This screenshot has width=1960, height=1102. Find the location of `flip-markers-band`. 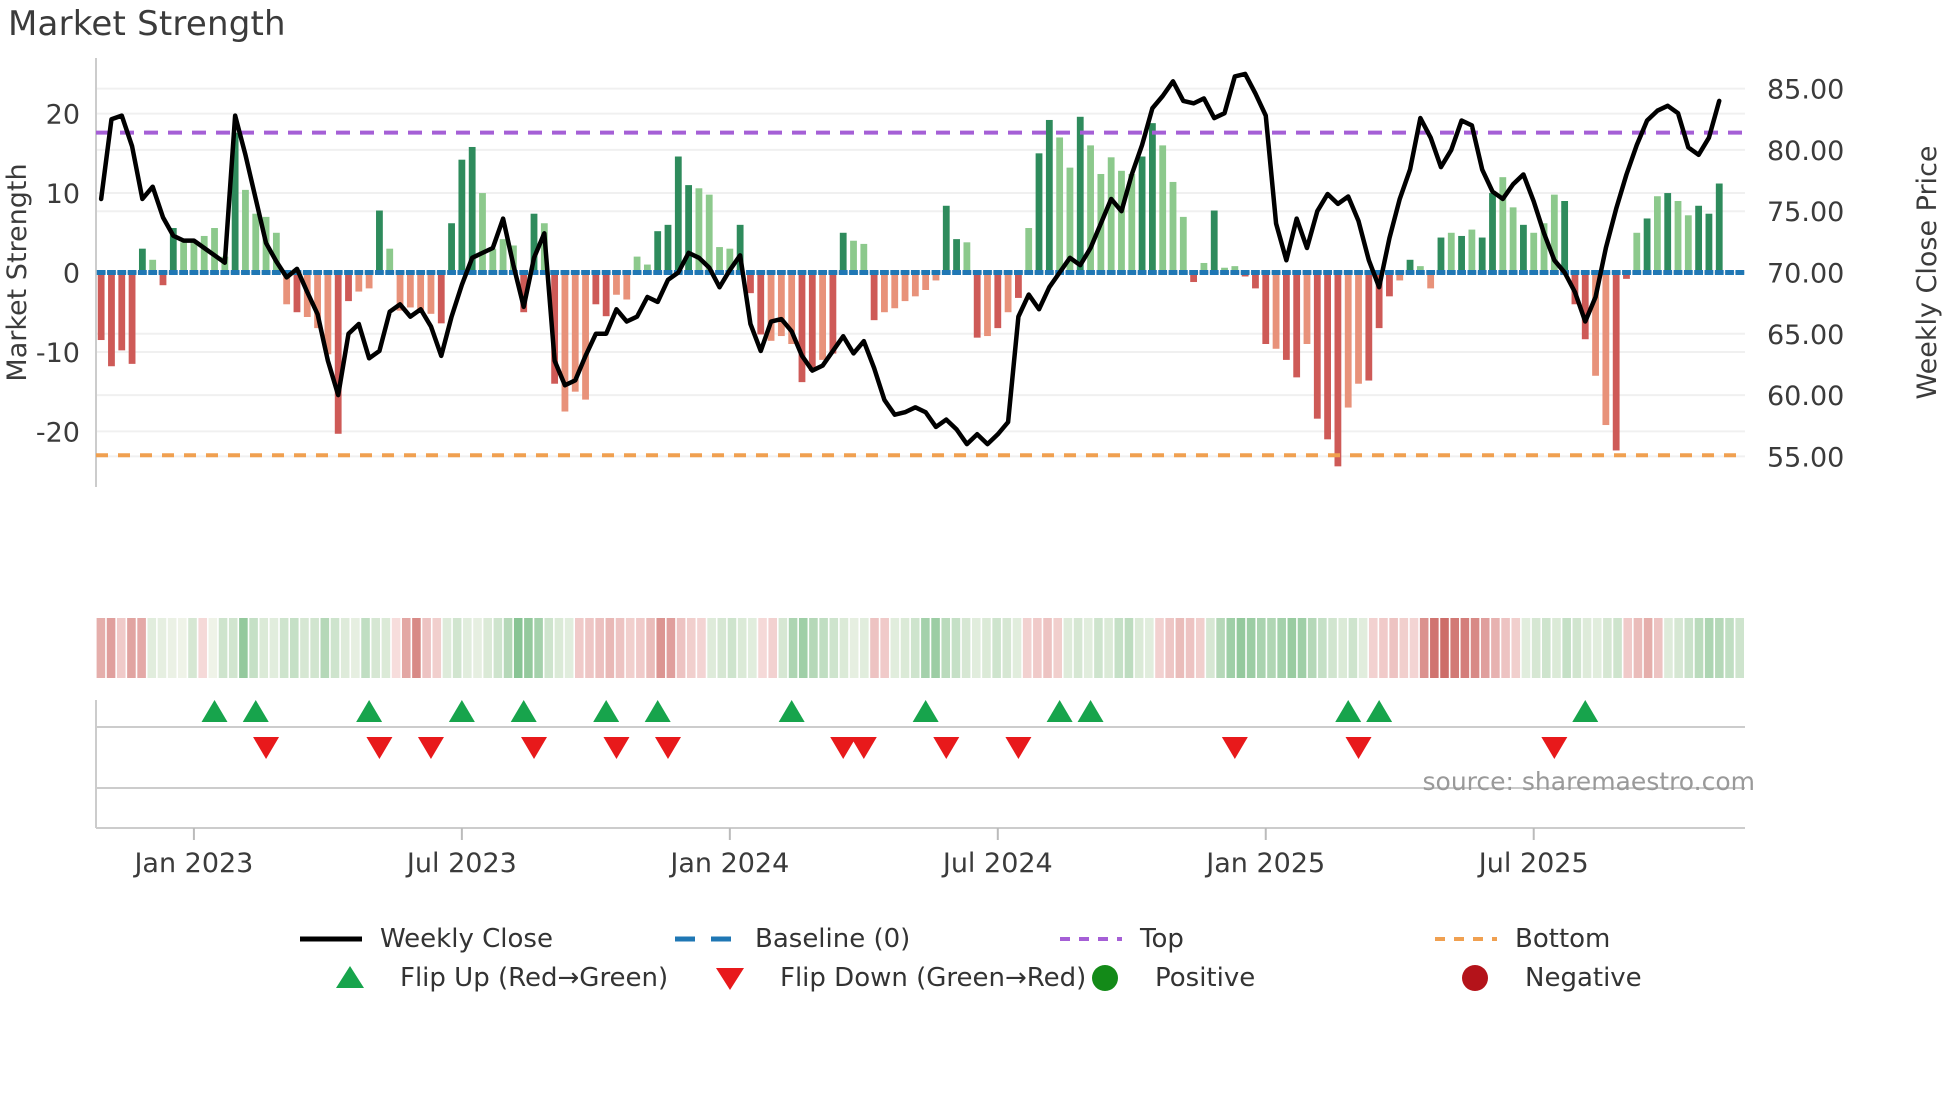

flip-markers-band is located at coordinates (920, 764).